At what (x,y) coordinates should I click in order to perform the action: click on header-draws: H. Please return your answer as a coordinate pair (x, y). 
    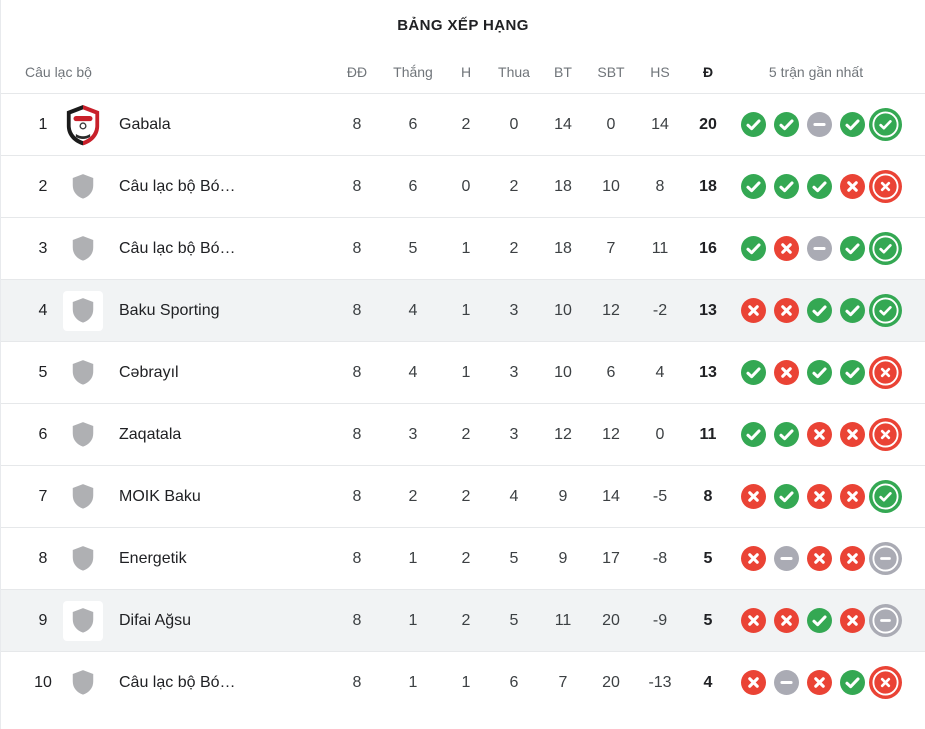
    Looking at the image, I should click on (466, 71).